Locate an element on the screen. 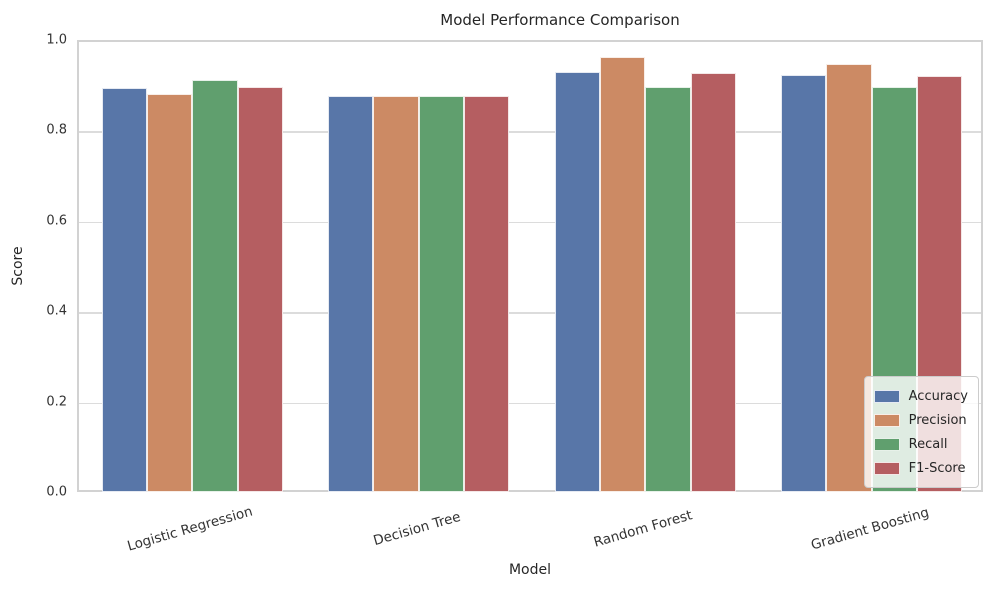  bar-accuracy-logistic-regression is located at coordinates (124, 290).